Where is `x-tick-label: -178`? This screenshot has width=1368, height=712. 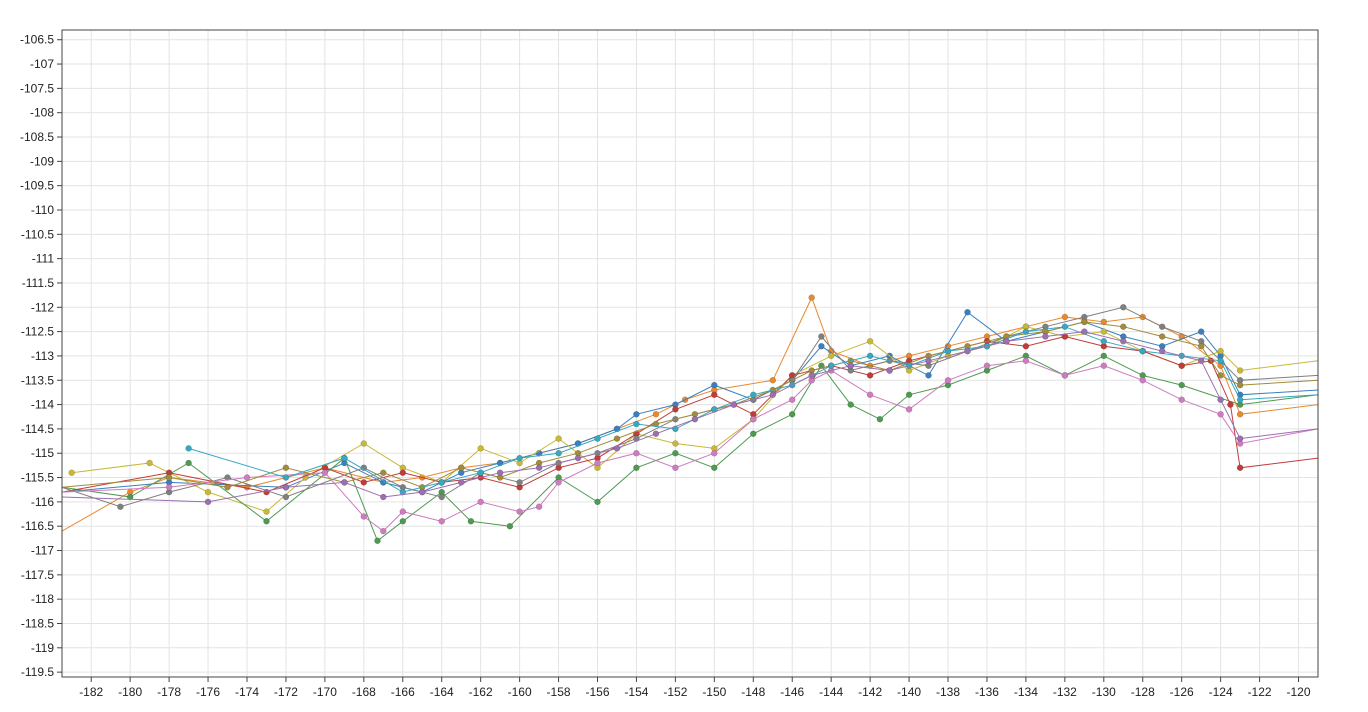
x-tick-label: -178 is located at coordinates (169, 692).